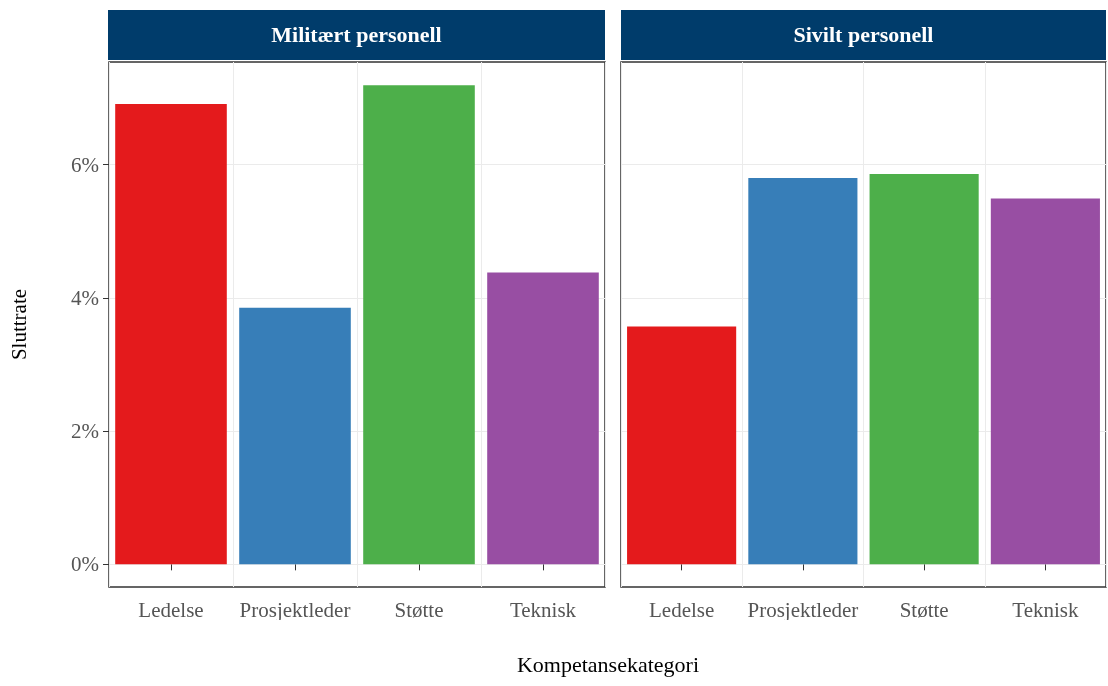 The height and width of the screenshot is (686, 1108). What do you see at coordinates (85, 297) in the screenshot?
I see `y-tick-label: 4%` at bounding box center [85, 297].